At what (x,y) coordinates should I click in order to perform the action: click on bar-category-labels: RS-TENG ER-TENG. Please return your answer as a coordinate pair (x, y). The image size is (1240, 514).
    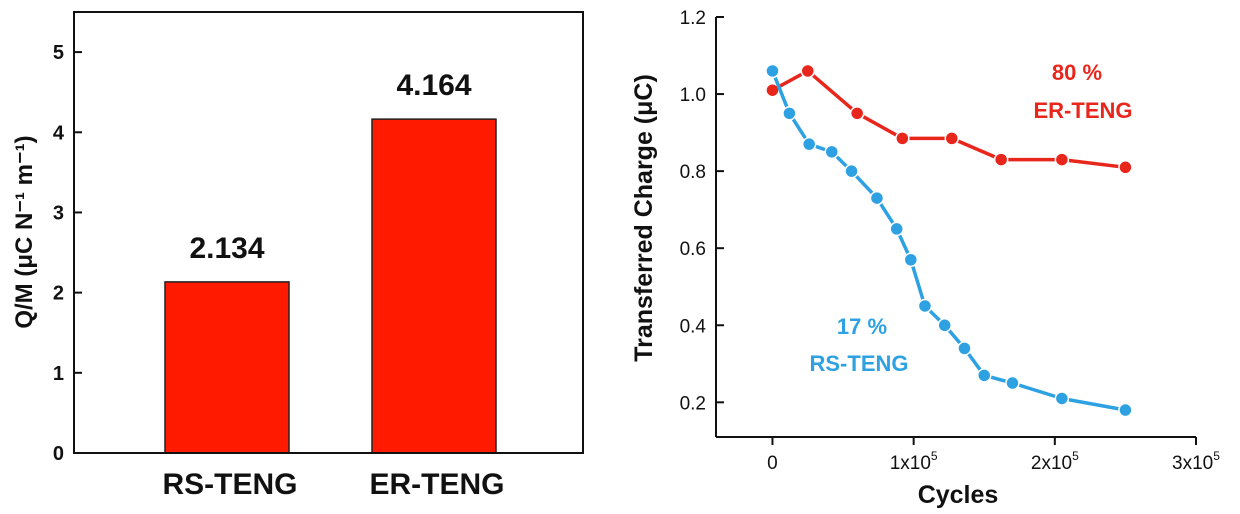
    Looking at the image, I should click on (334, 484).